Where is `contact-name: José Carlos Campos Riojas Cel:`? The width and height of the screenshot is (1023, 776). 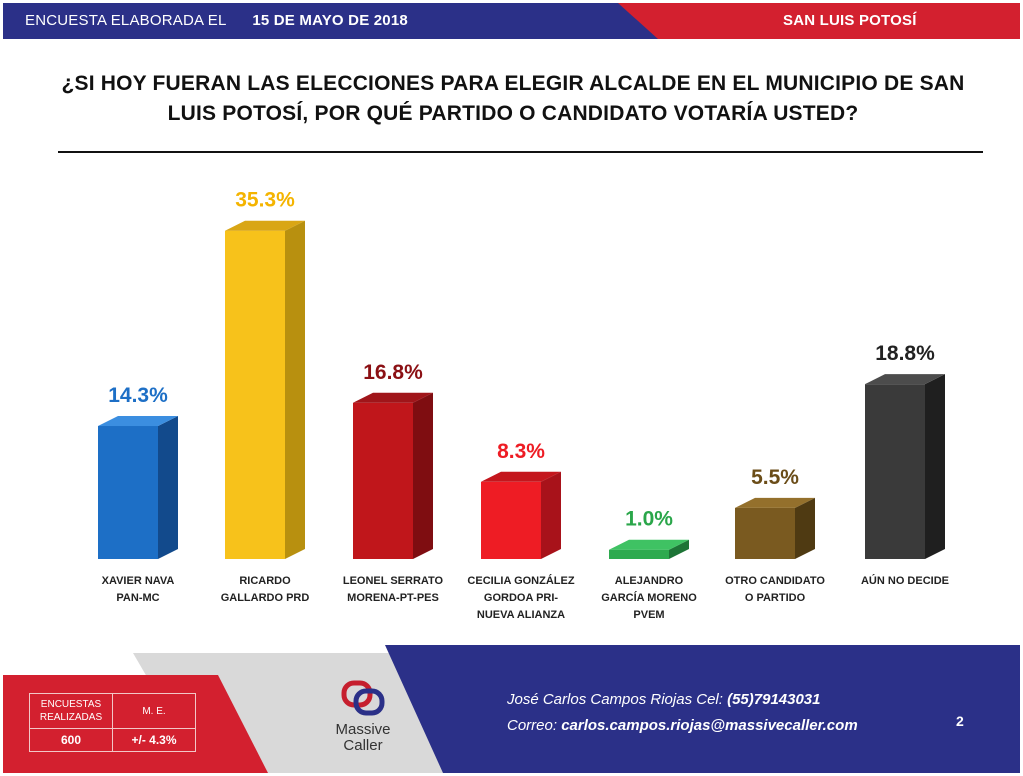 contact-name: José Carlos Campos Riojas Cel: is located at coordinates (617, 699).